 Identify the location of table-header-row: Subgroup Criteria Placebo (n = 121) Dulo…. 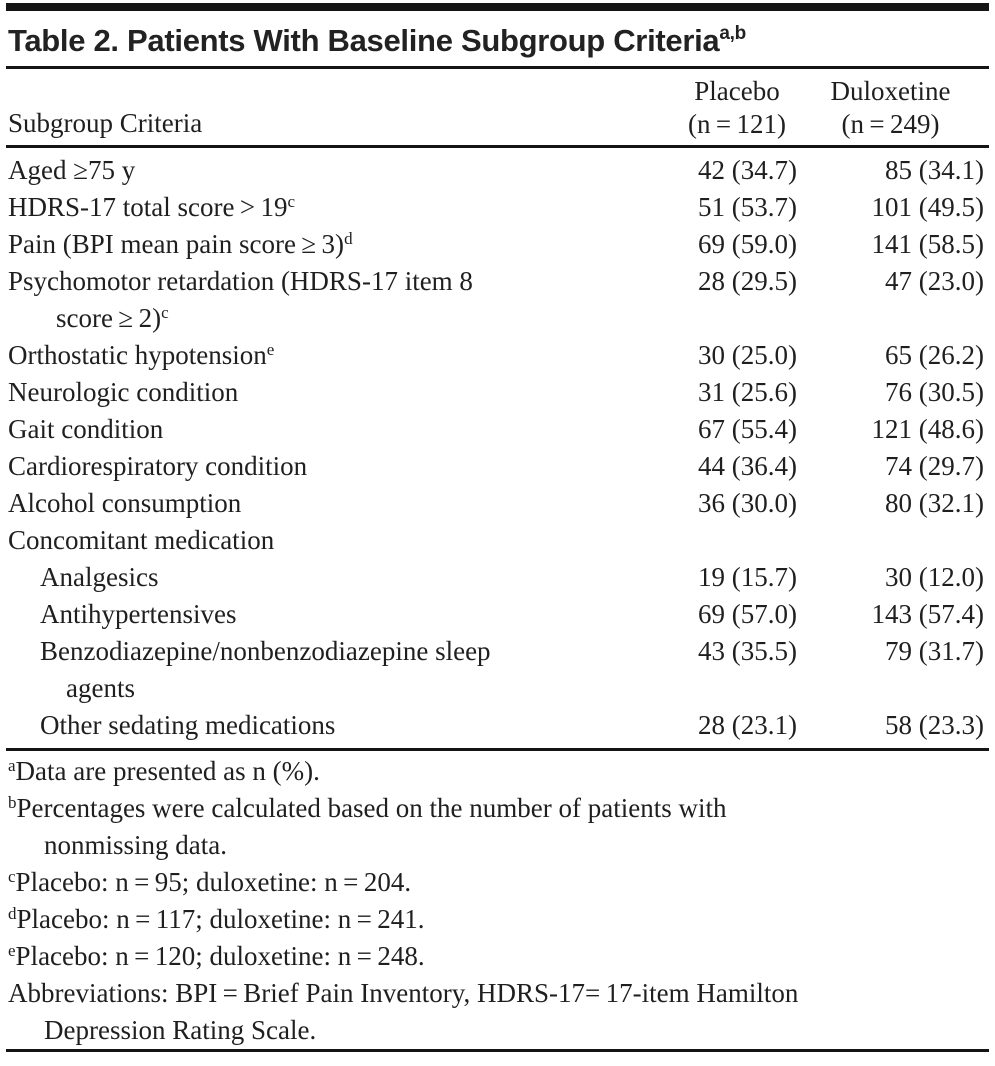
(497, 107).